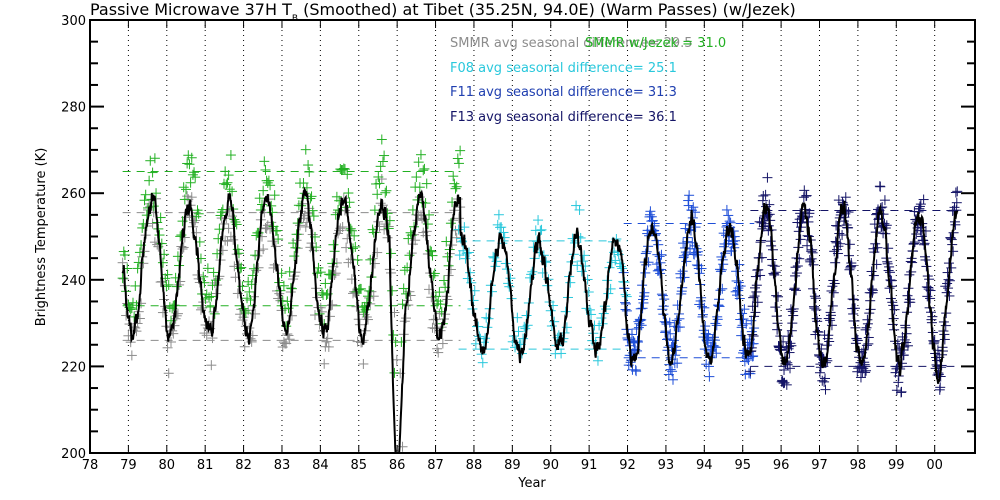 This screenshot has height=500, width=1000. I want to click on annotation-text: SMMR avg seasonal difference= 29.5, so click(571, 43).